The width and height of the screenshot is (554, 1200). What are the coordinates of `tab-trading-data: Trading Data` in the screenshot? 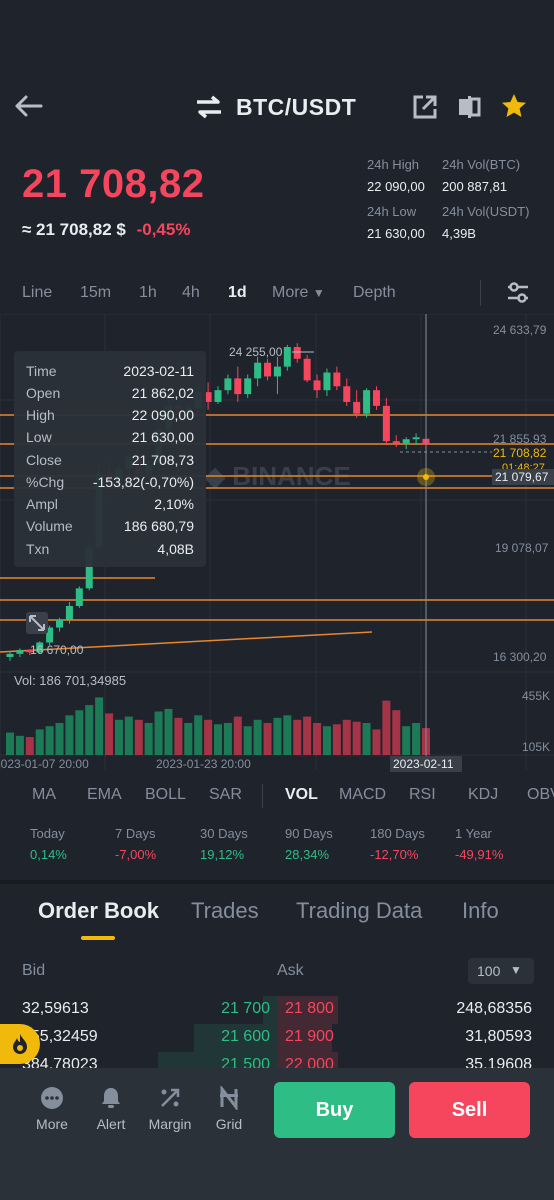 It's located at (359, 910).